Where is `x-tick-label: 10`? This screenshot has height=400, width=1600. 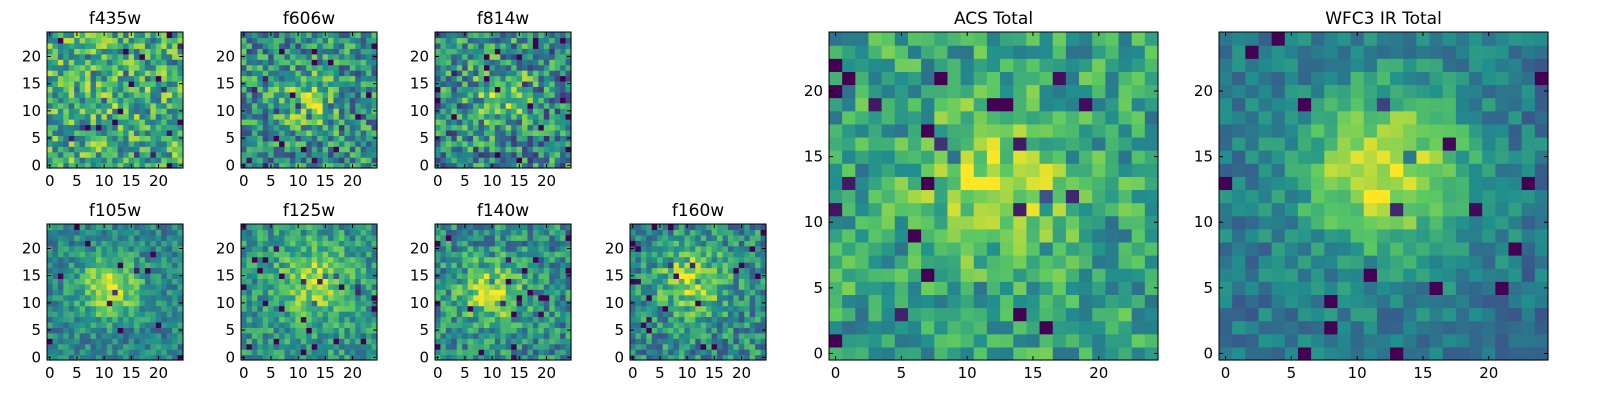
x-tick-label: 10 is located at coordinates (687, 373).